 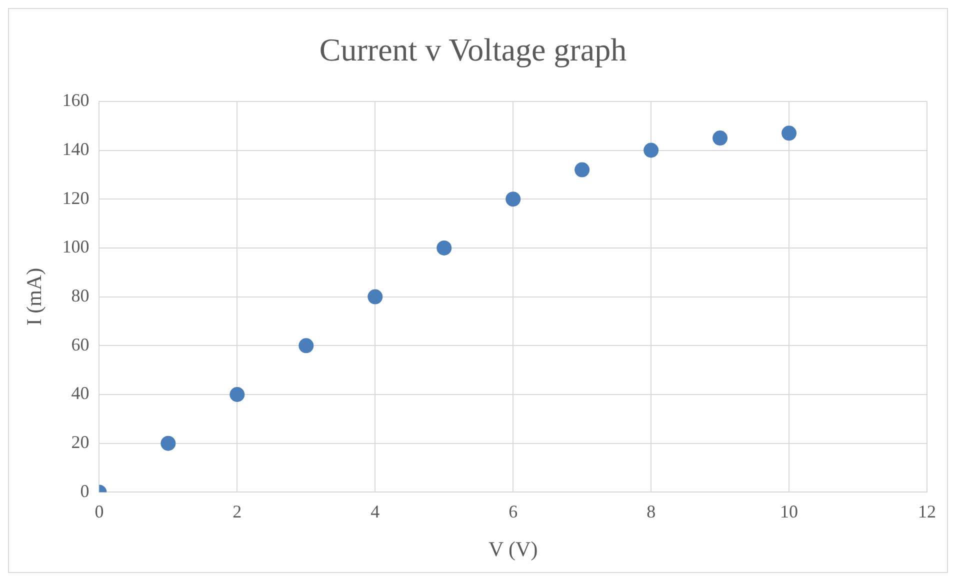 What do you see at coordinates (76, 198) in the screenshot?
I see `y-tick-label: 120` at bounding box center [76, 198].